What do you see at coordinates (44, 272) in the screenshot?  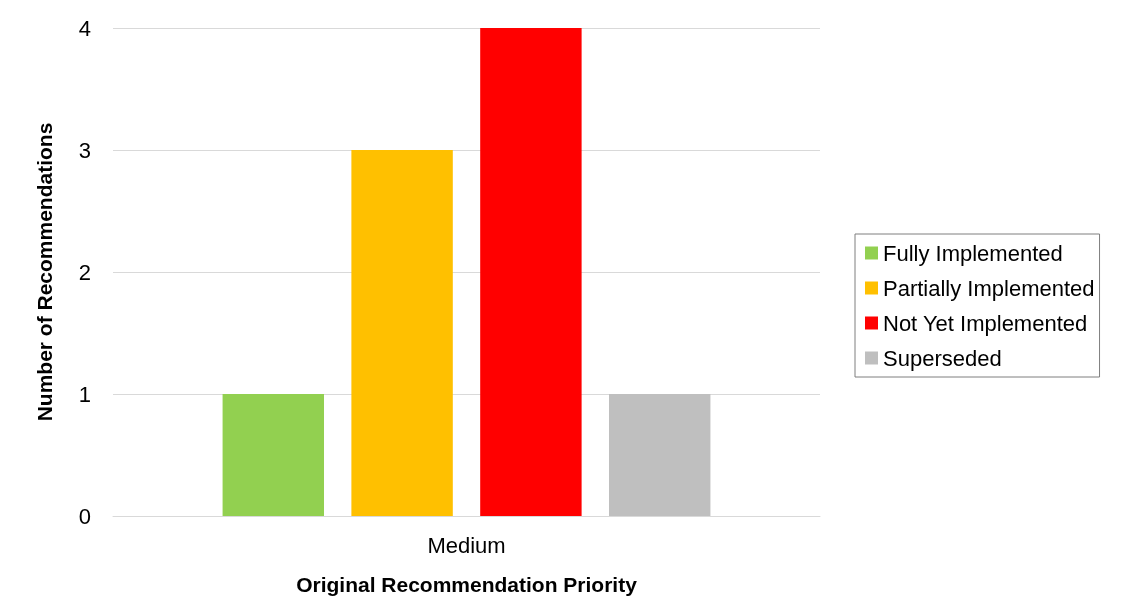 I see `y-axis-title: Number of Recommendations` at bounding box center [44, 272].